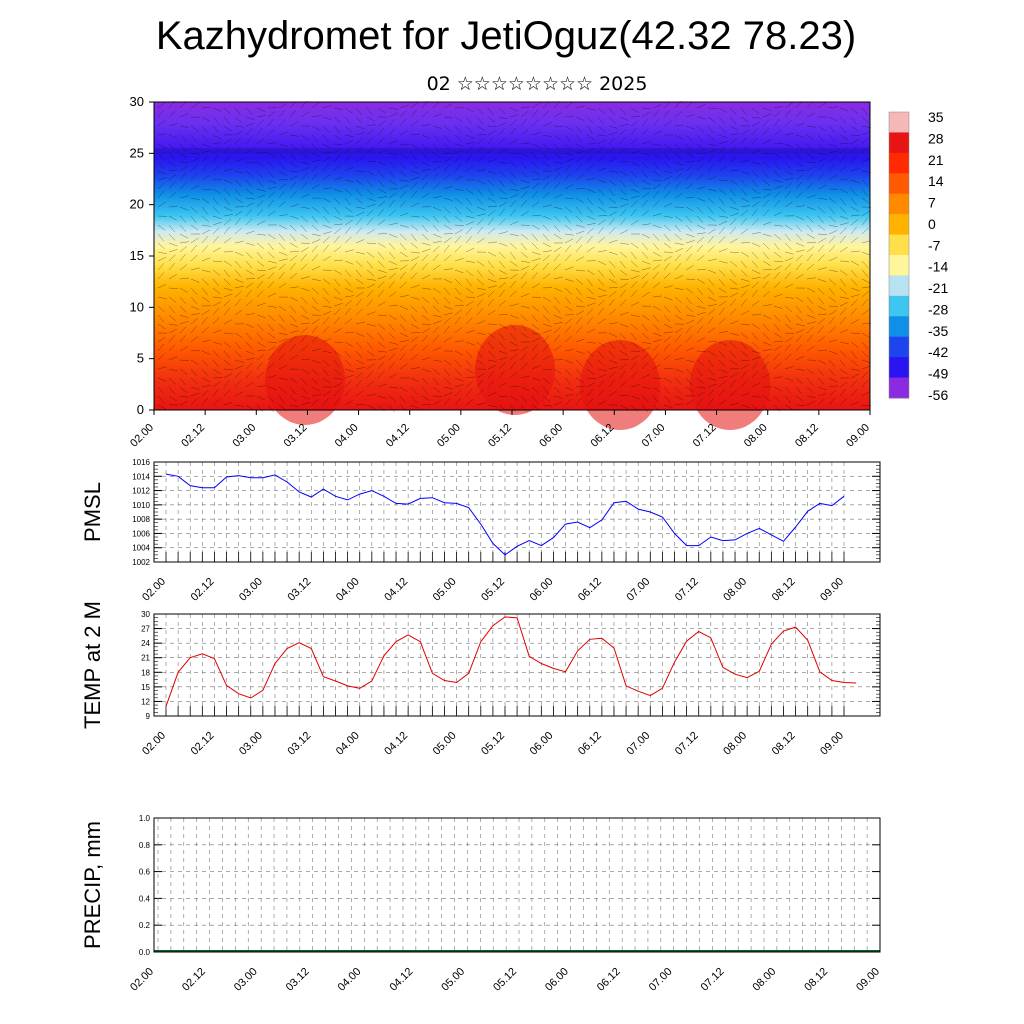  I want to click on y-tick-label: 1004, so click(141, 548).